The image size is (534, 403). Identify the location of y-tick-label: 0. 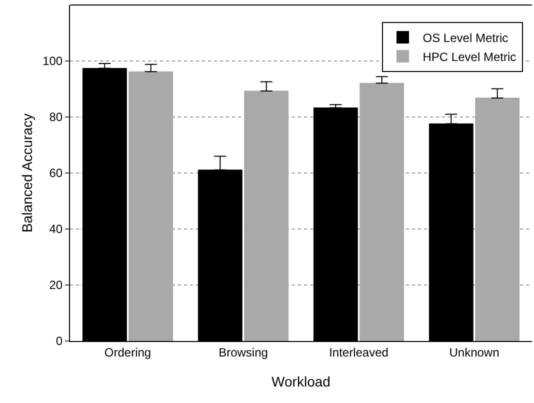
(59, 341).